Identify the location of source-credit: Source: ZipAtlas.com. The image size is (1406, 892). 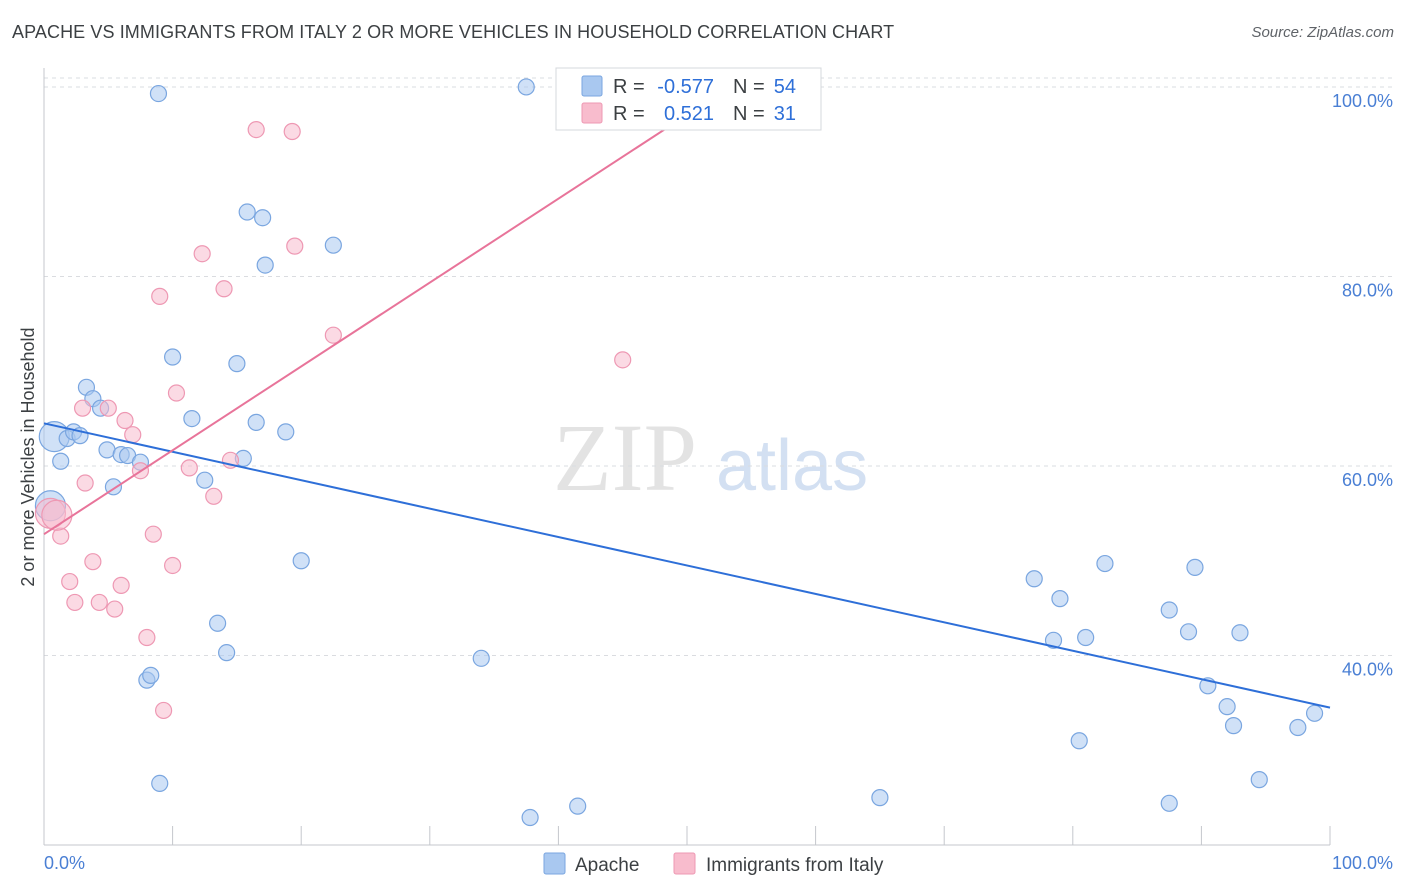
(1322, 32).